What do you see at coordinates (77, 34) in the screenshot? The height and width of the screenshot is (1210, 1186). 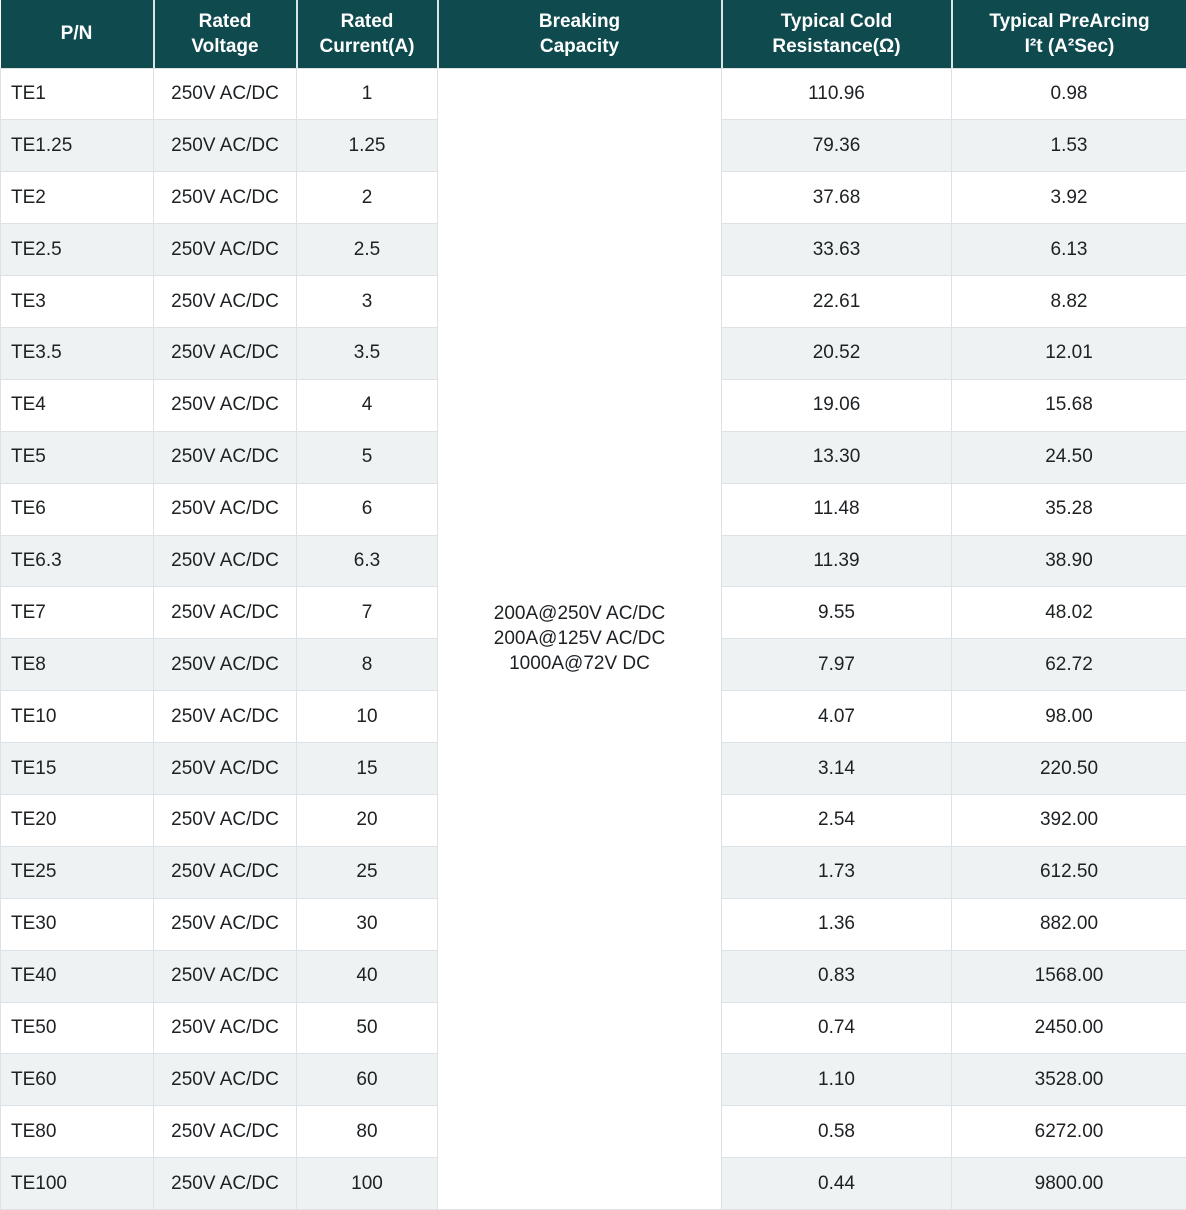 I see `header-pn: P/N` at bounding box center [77, 34].